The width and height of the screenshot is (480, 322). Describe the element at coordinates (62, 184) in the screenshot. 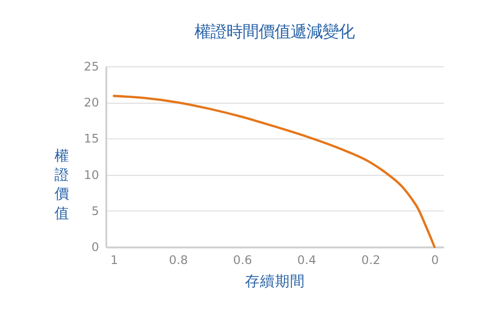

I see `y-axis-title: 權證價值` at that location.